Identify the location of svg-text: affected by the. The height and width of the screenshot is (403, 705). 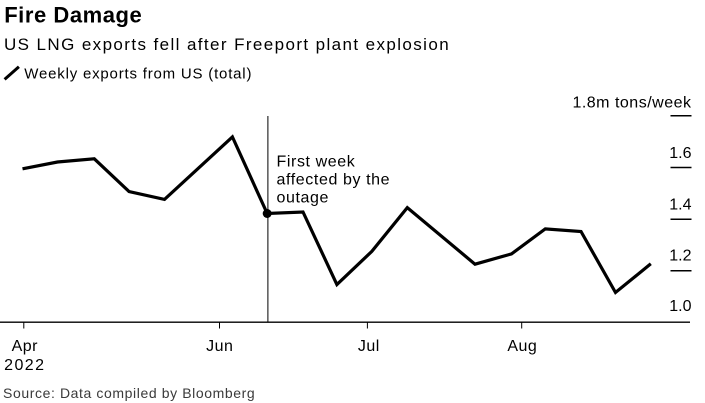
(334, 179).